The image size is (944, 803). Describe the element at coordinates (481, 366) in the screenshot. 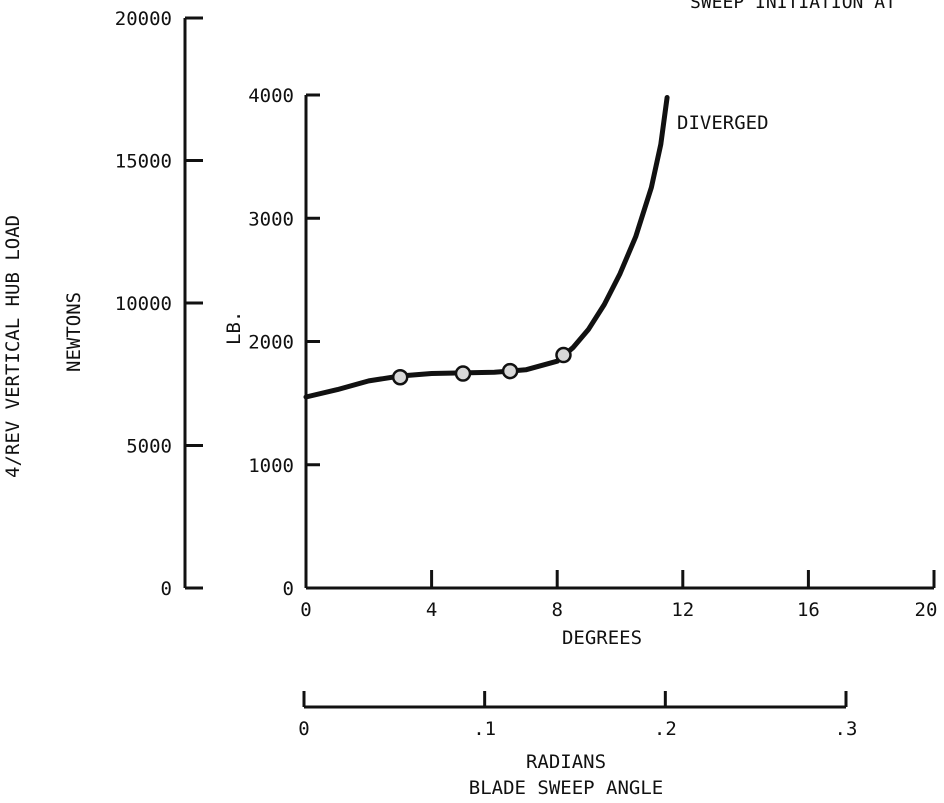

I see `data-markers` at that location.